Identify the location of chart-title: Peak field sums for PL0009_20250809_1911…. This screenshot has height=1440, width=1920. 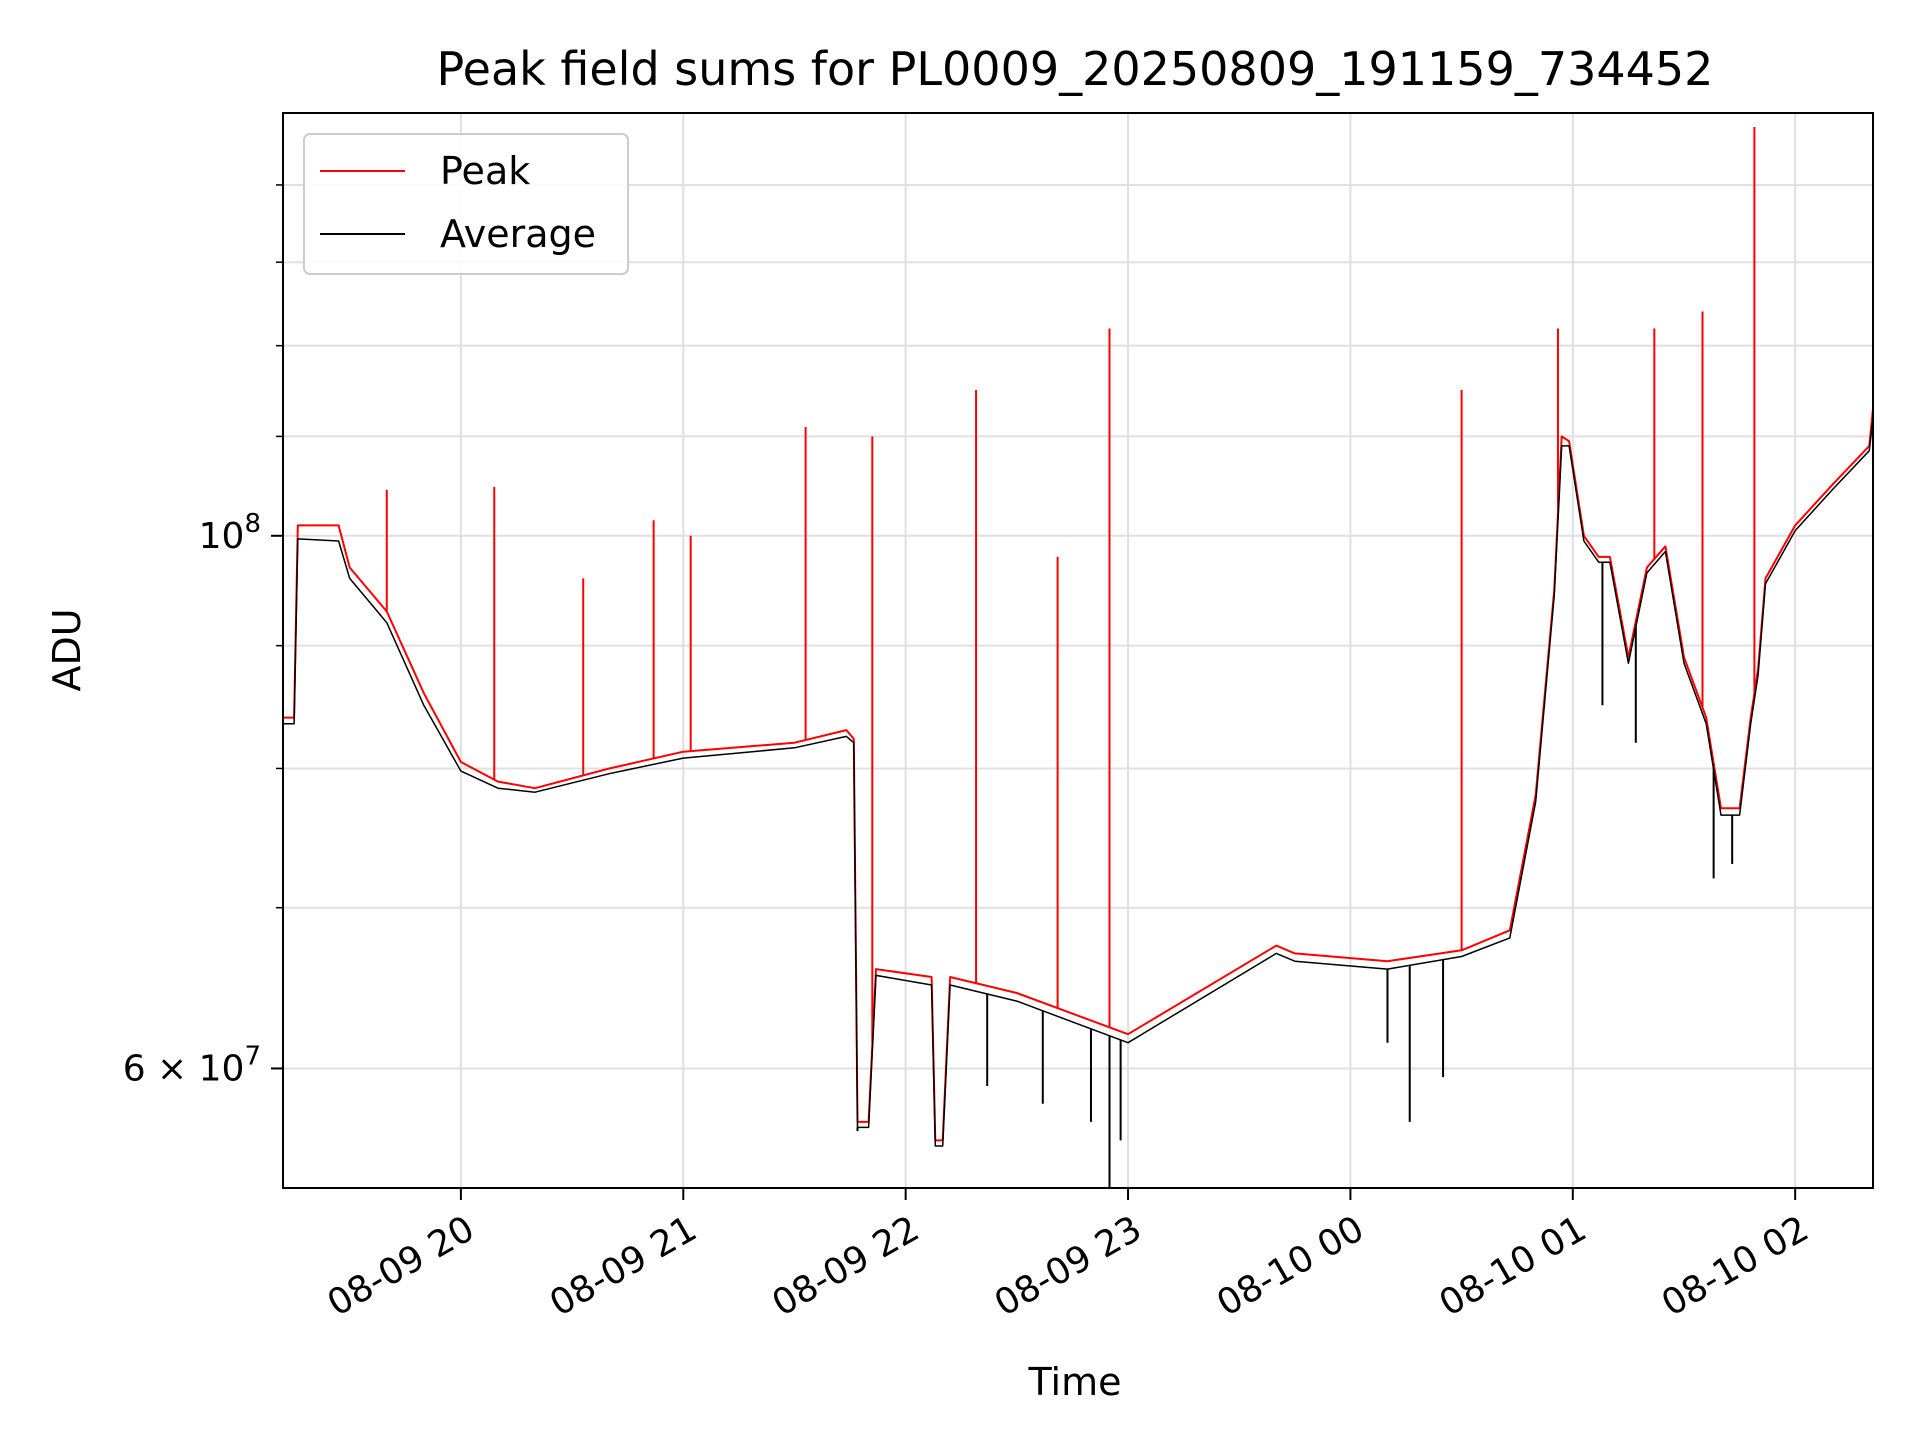
(1075, 69).